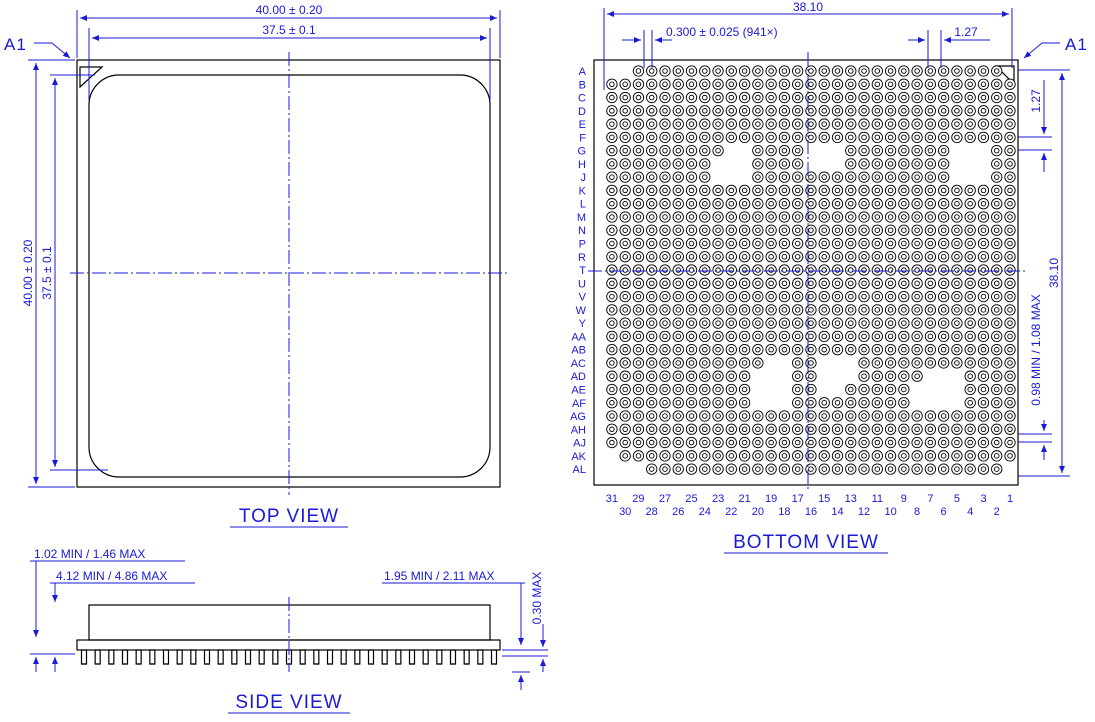 This screenshot has width=1095, height=722. Describe the element at coordinates (578, 377) in the screenshot. I see `row-label: AD` at that location.